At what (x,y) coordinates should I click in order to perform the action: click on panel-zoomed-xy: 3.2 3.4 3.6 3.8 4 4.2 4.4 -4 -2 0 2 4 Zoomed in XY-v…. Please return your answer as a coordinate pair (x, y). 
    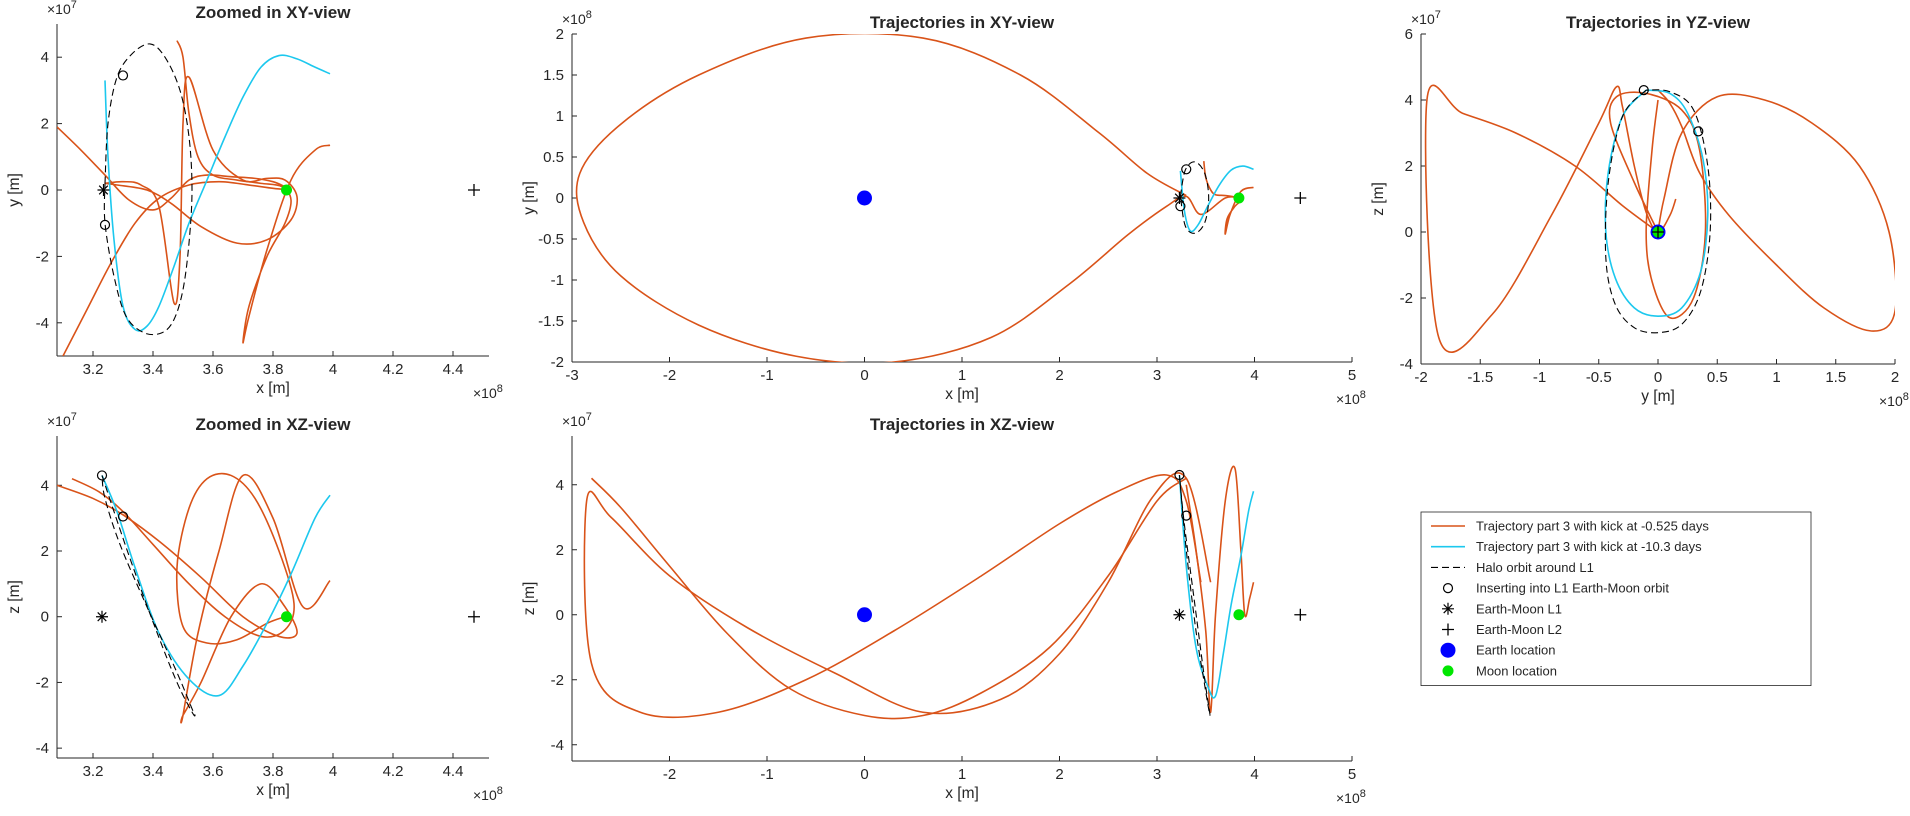
    Looking at the image, I should click on (254, 200).